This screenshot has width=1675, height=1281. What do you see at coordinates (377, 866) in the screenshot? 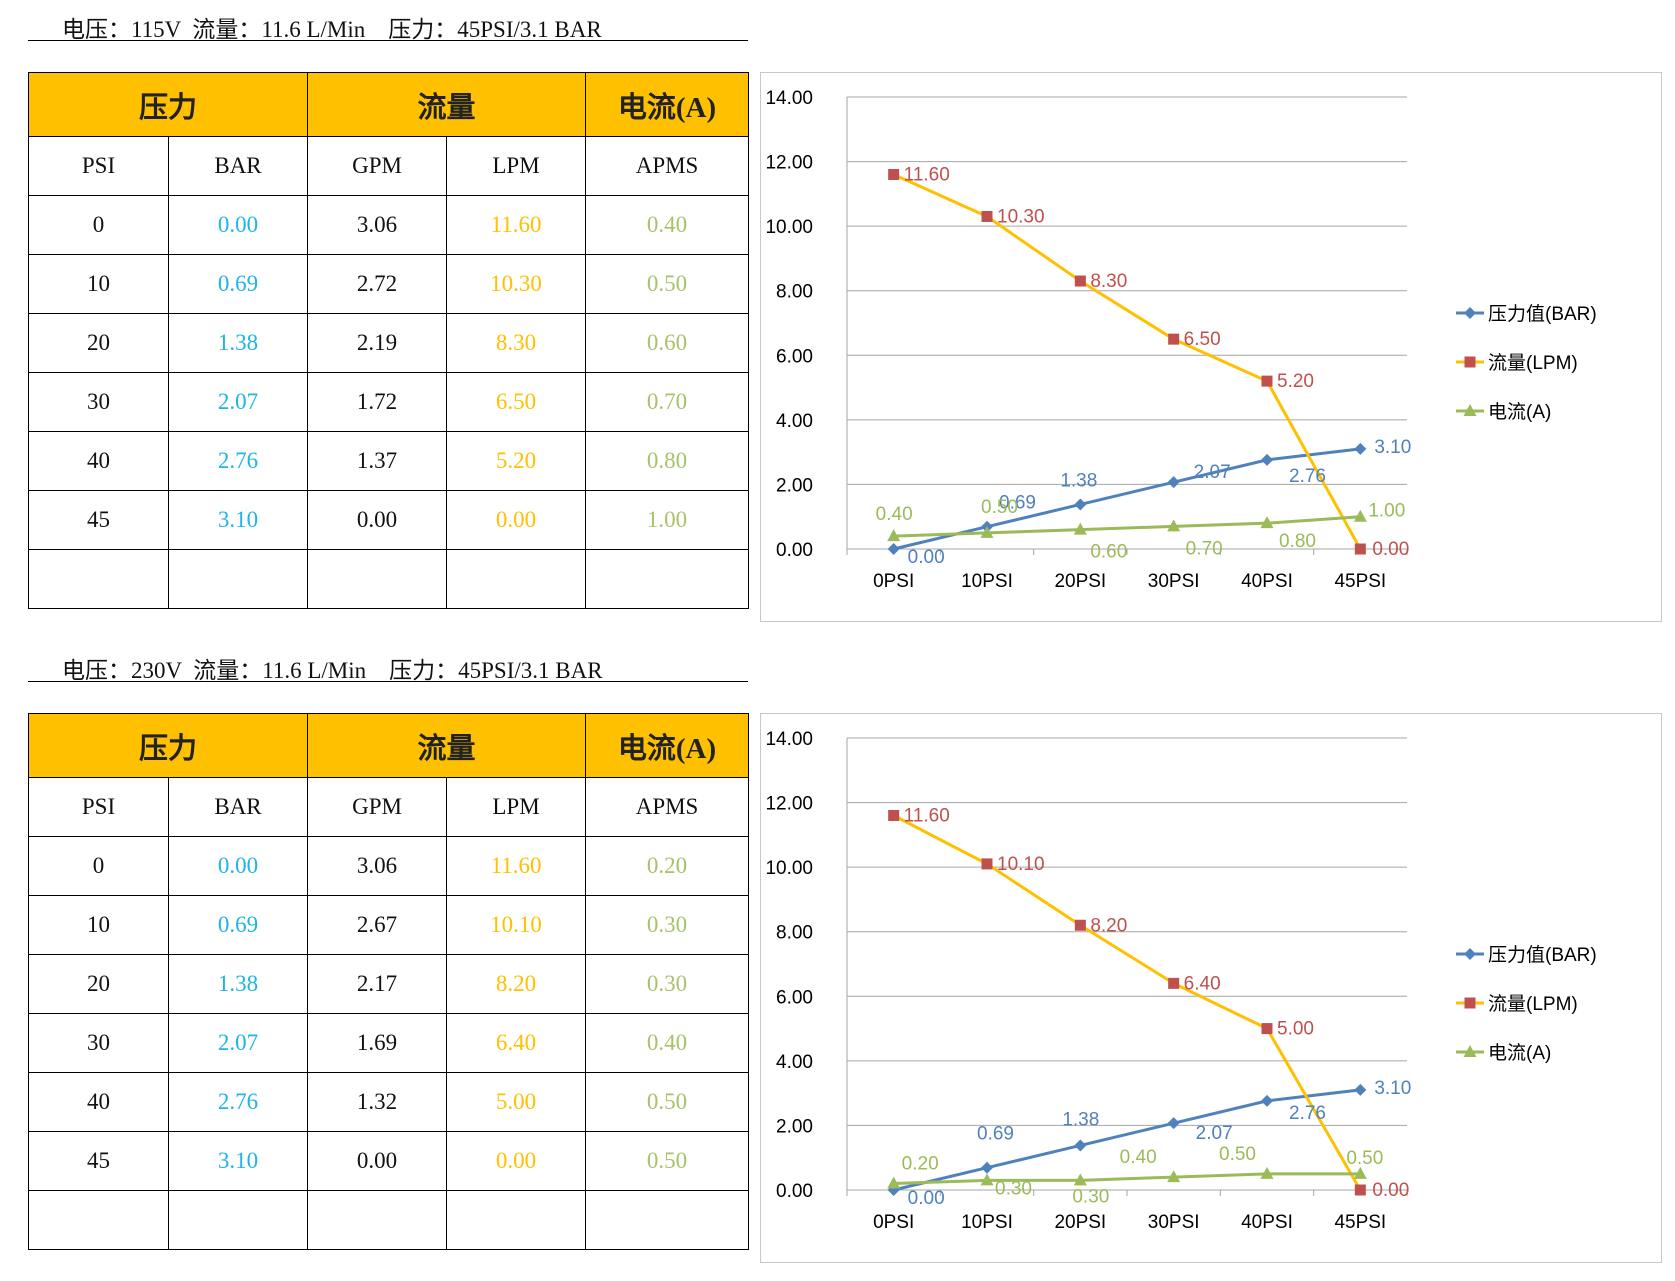
I see `cell-gpm: 3.06` at bounding box center [377, 866].